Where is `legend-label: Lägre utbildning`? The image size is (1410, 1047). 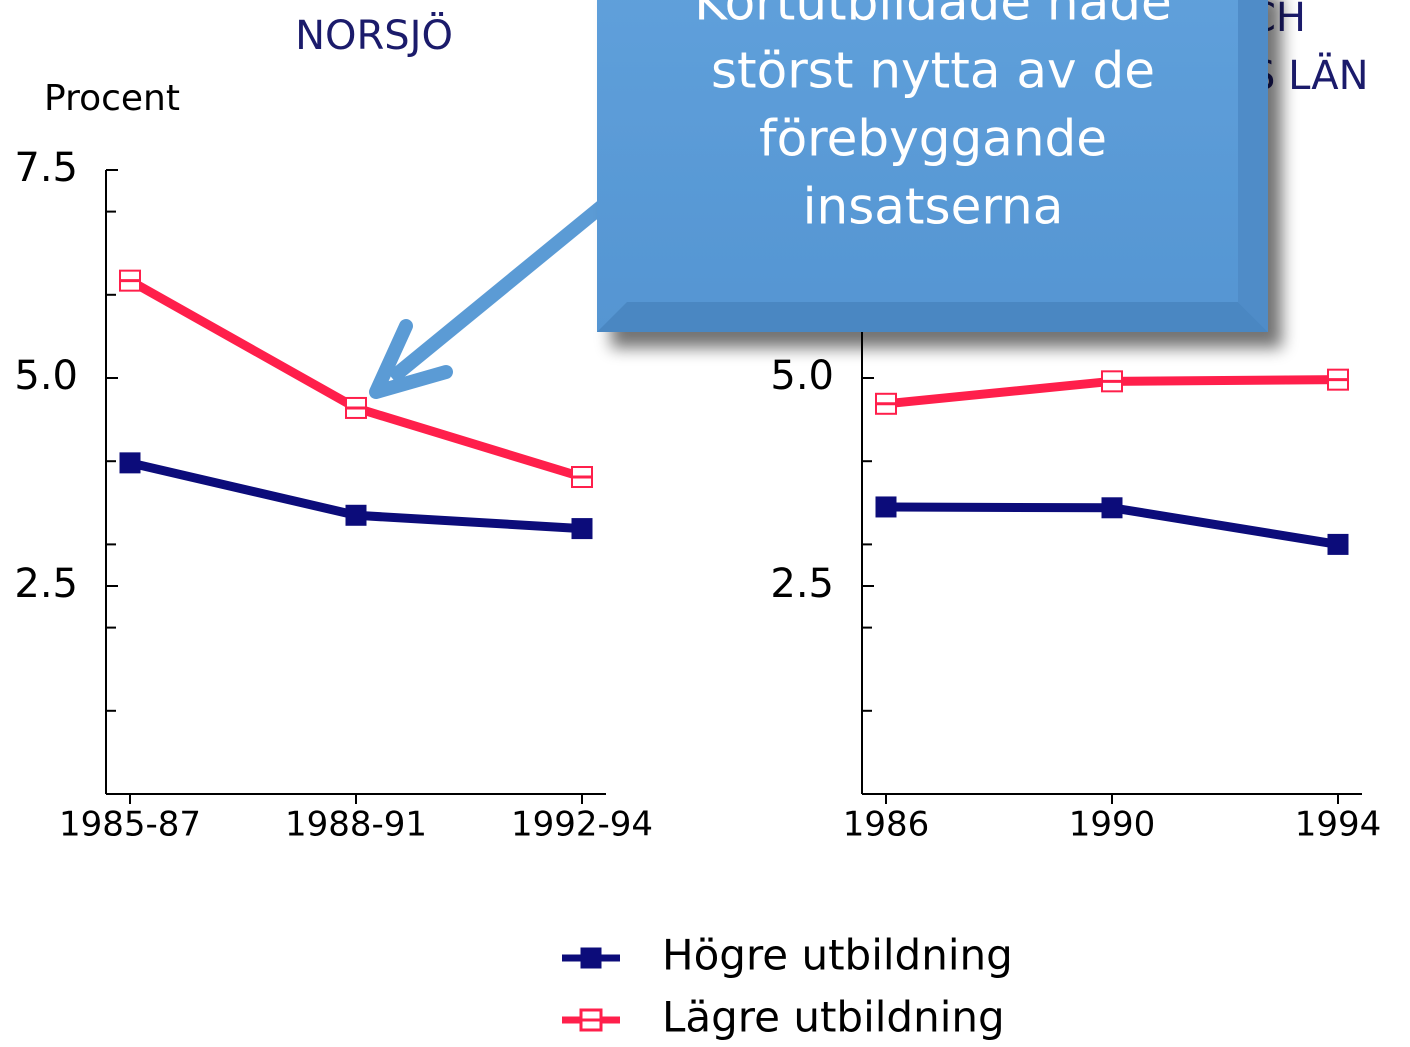
legend-label: Lägre utbildning is located at coordinates (833, 1017).